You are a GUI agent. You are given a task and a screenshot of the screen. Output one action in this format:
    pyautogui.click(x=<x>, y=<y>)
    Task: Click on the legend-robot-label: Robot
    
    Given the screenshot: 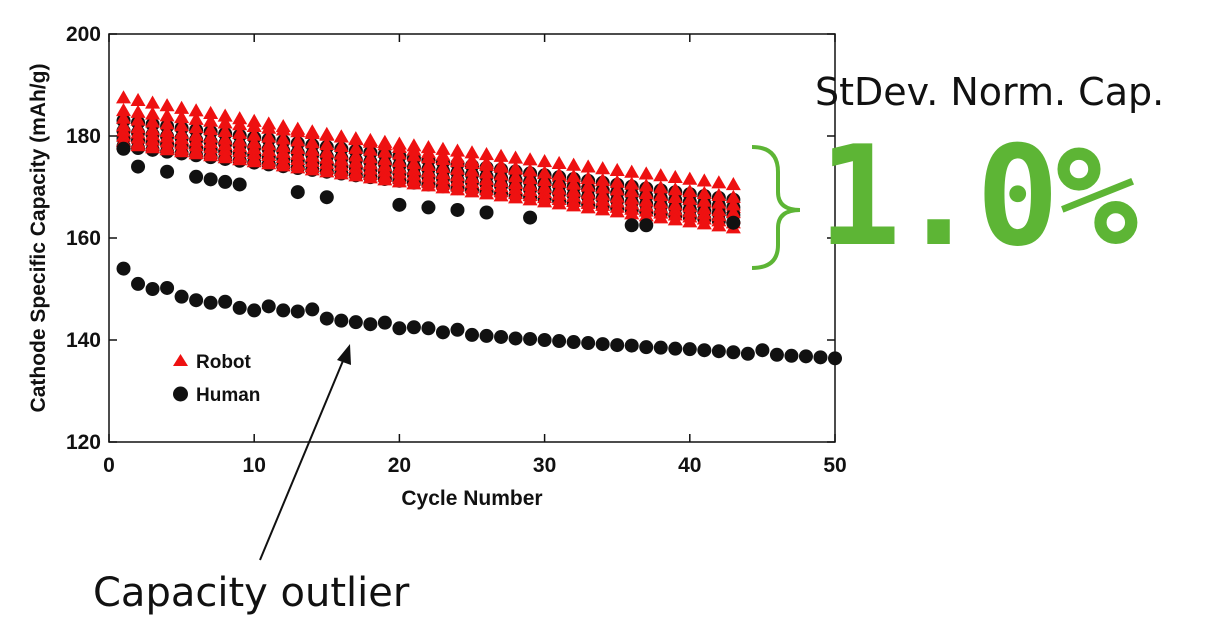 What is the action you would take?
    pyautogui.click(x=224, y=362)
    